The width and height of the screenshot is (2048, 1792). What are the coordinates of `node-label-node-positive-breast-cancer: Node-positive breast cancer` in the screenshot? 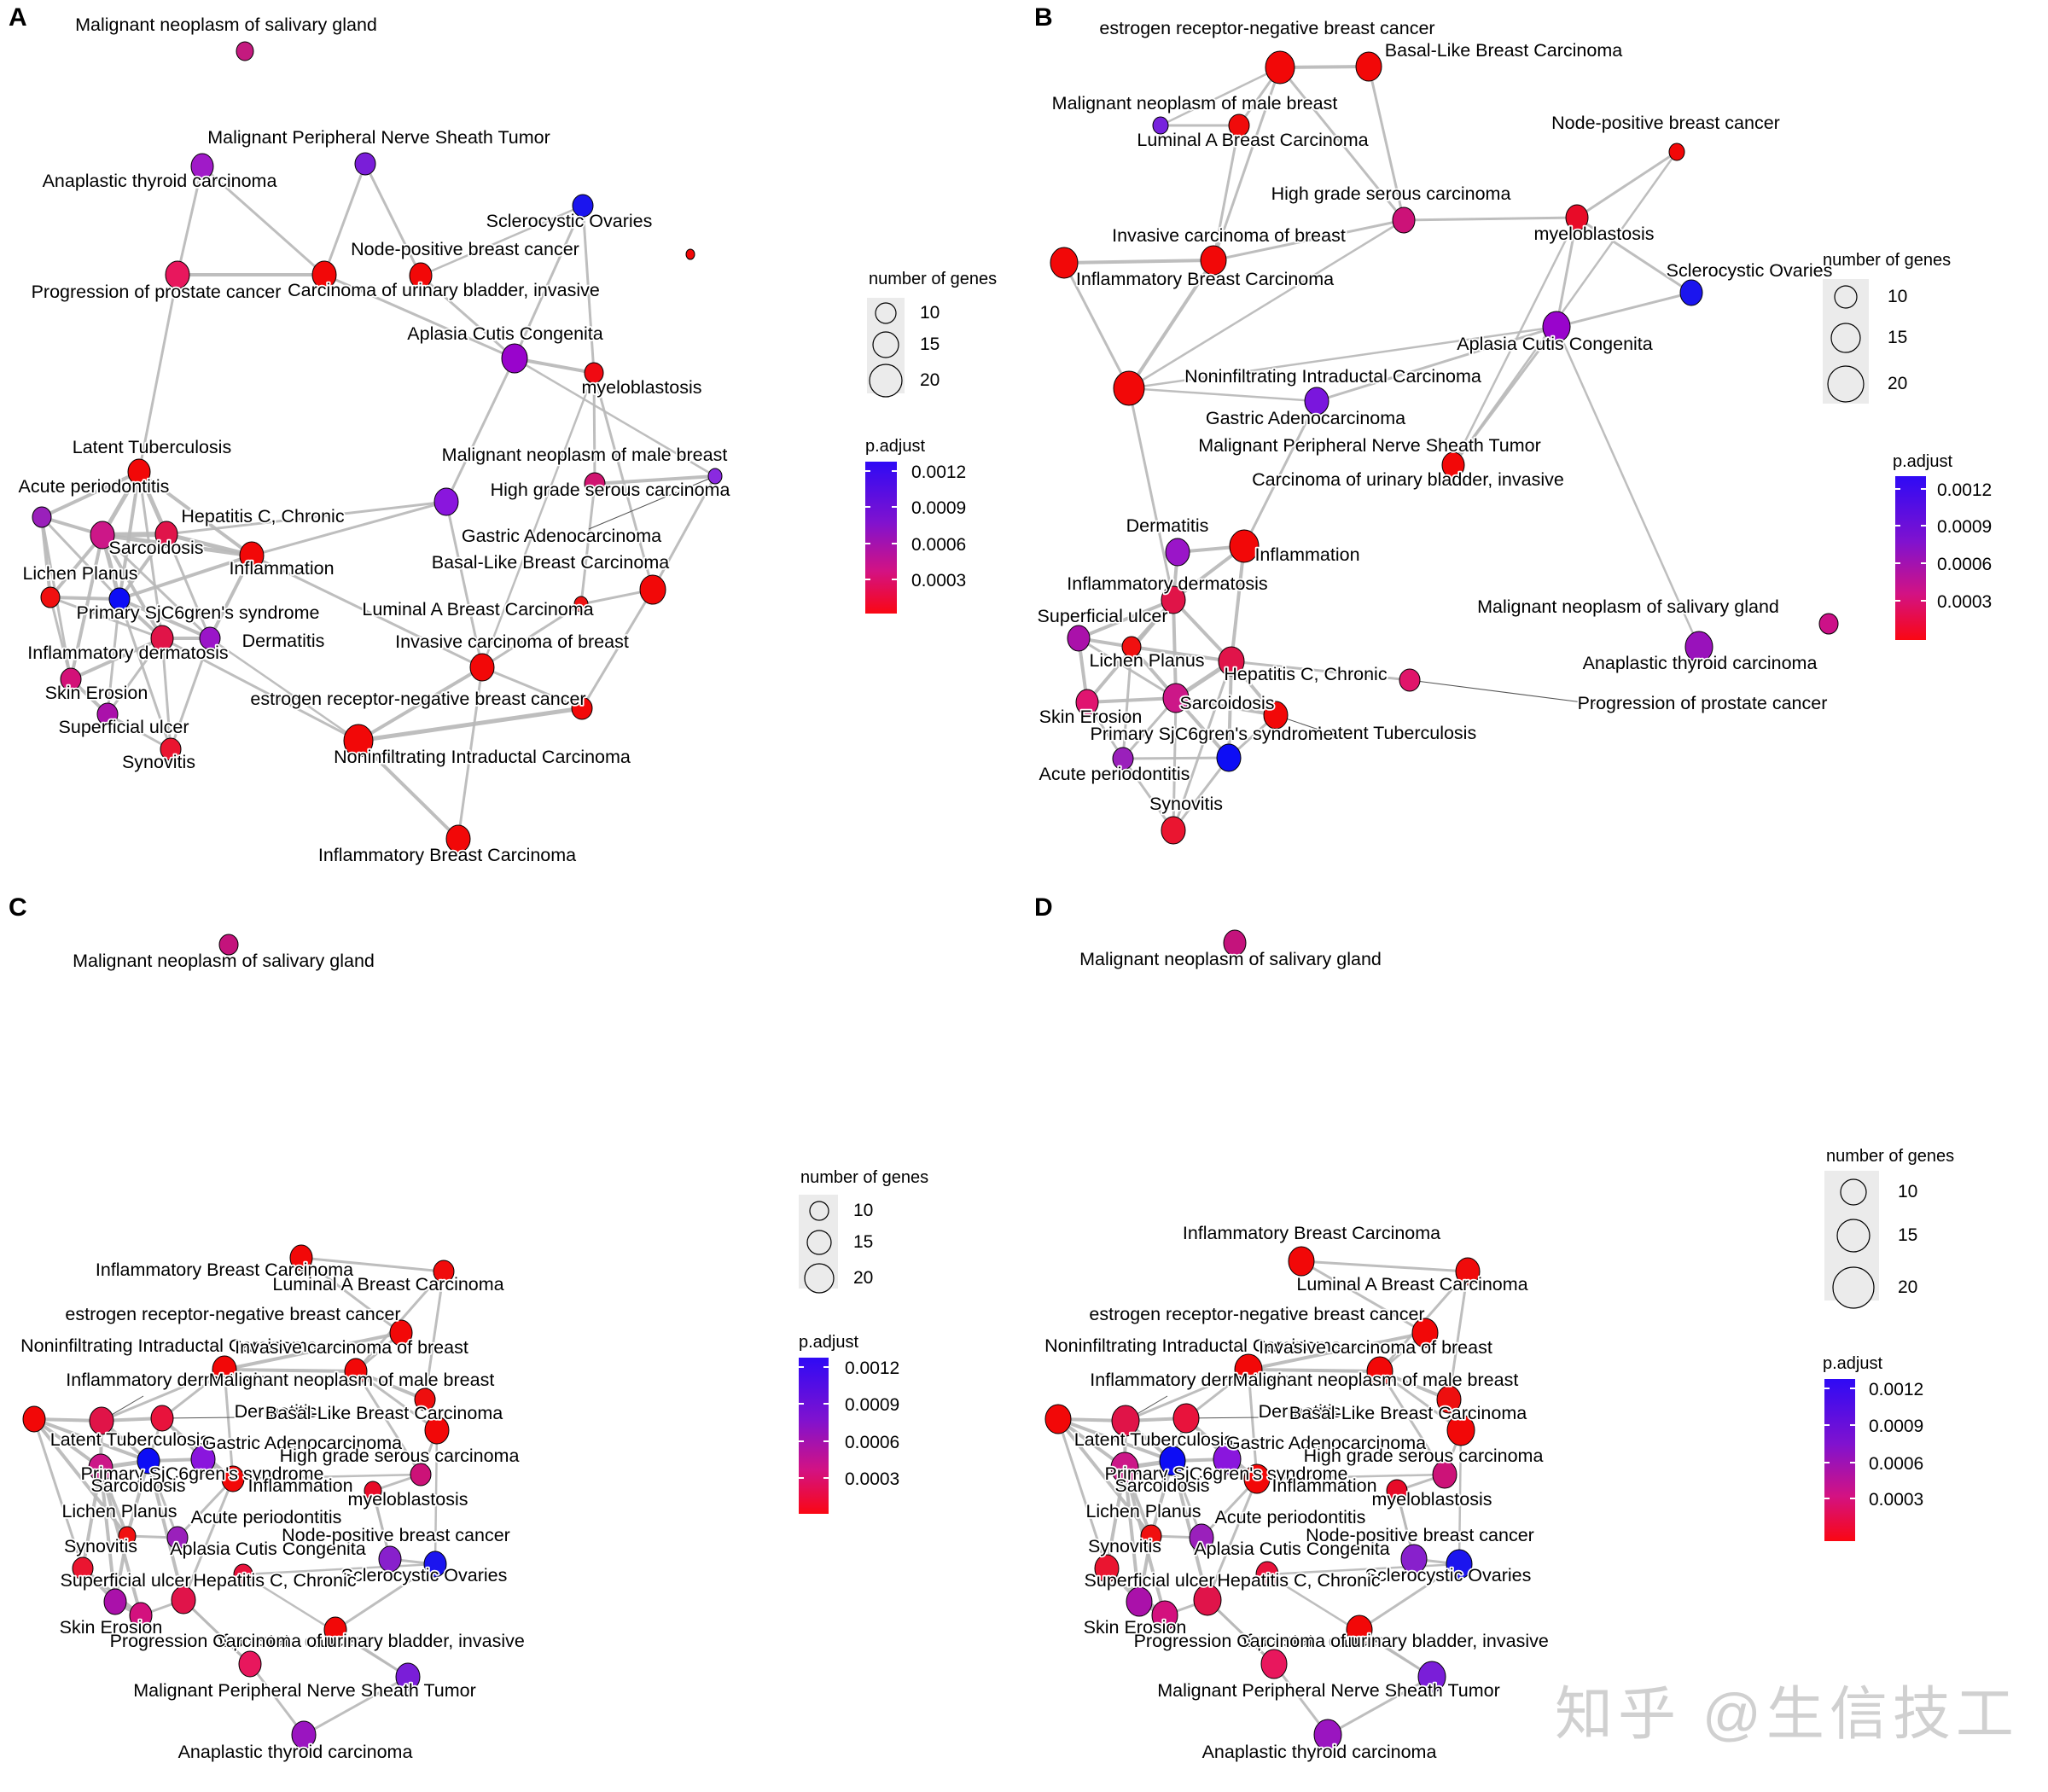 It's located at (1420, 1535).